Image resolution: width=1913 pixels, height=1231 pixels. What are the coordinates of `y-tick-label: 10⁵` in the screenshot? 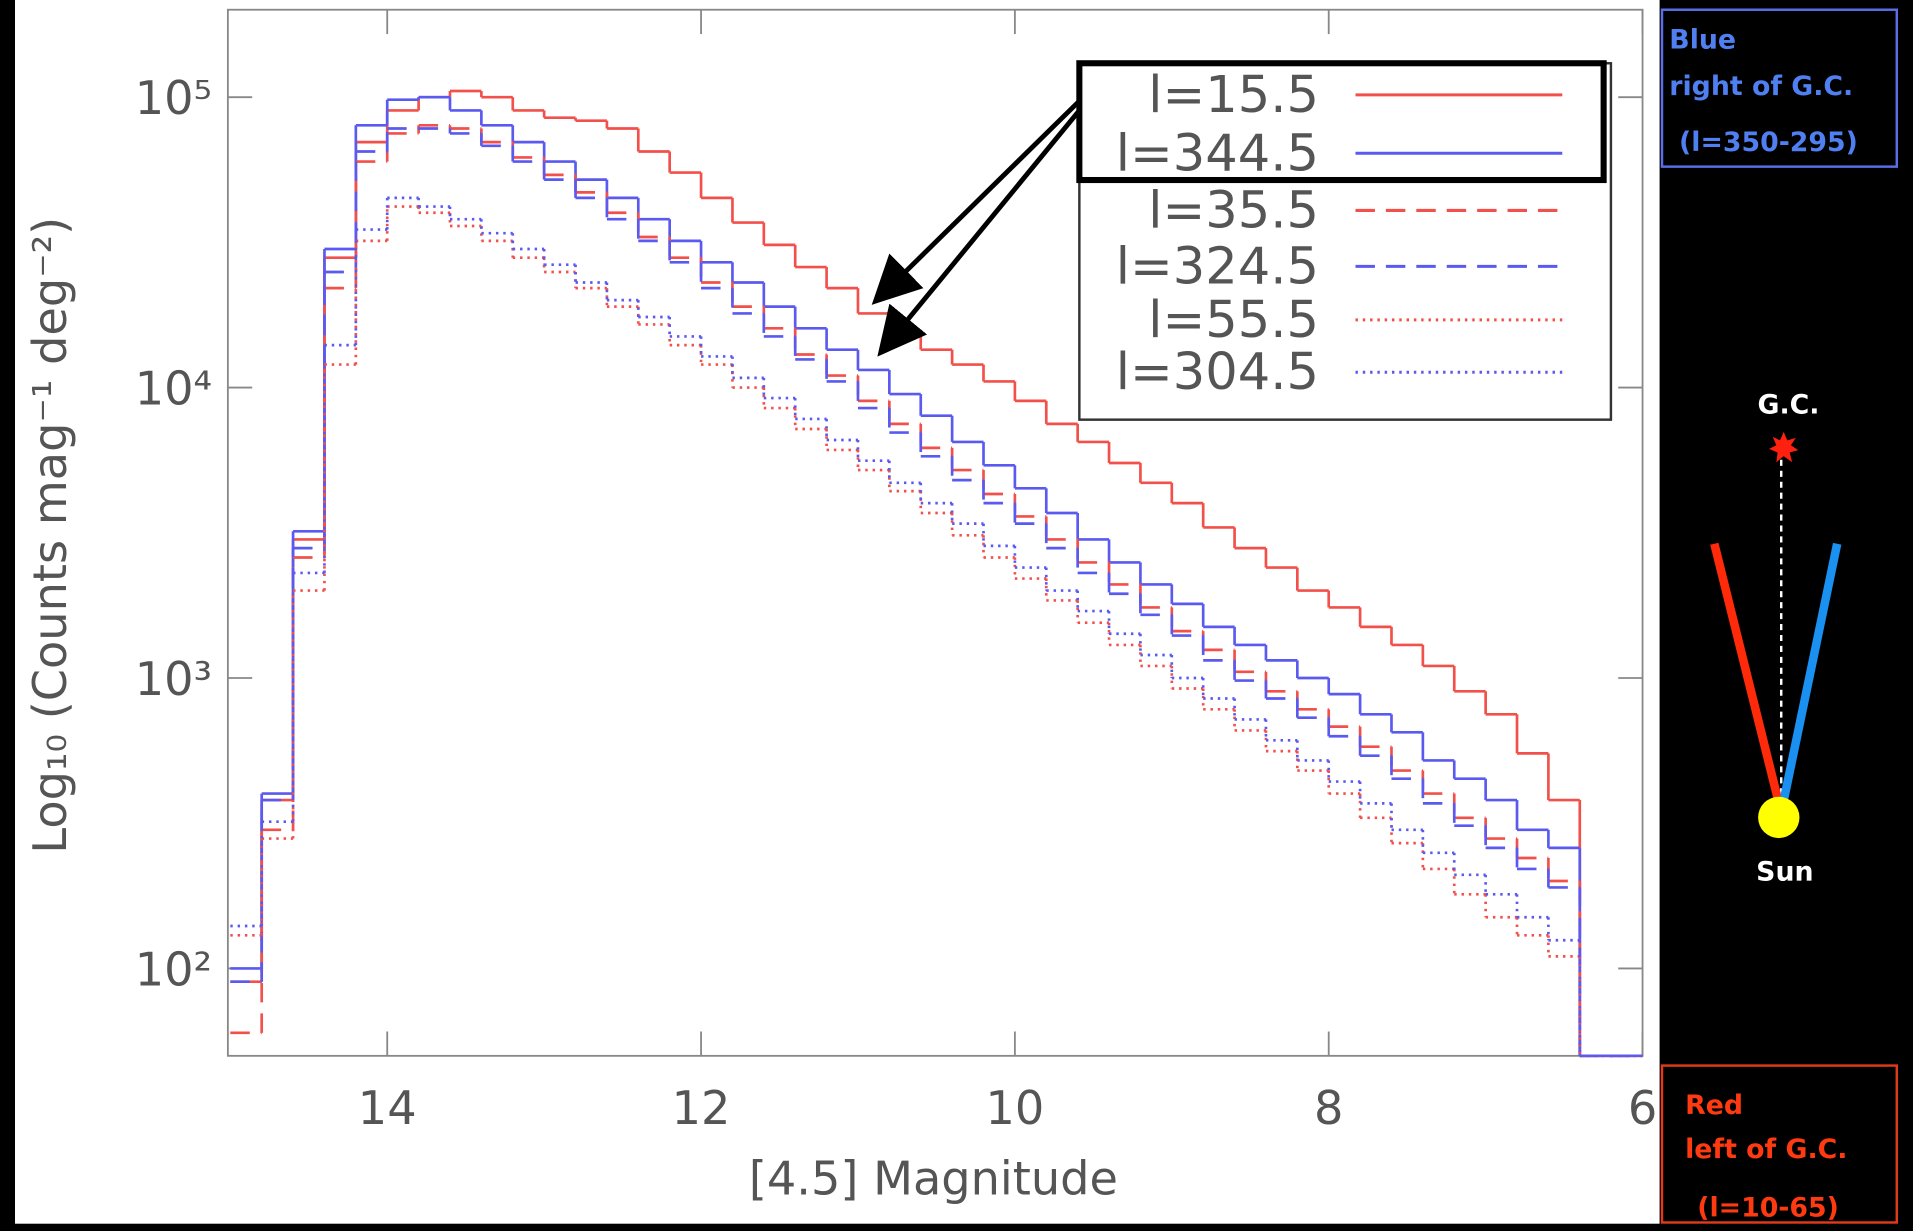 It's located at (173, 98).